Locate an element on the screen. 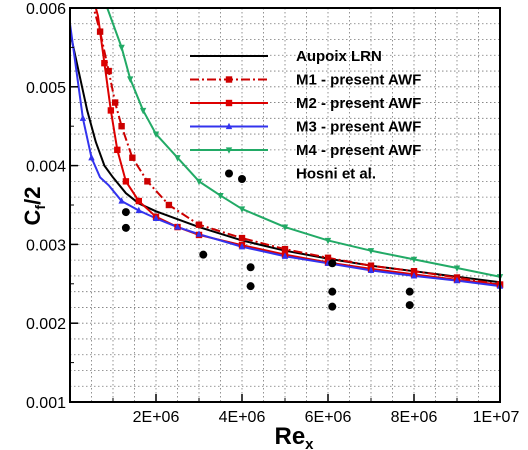  legend-label-aupoix-lrn: Aupoix LRN is located at coordinates (339, 56).